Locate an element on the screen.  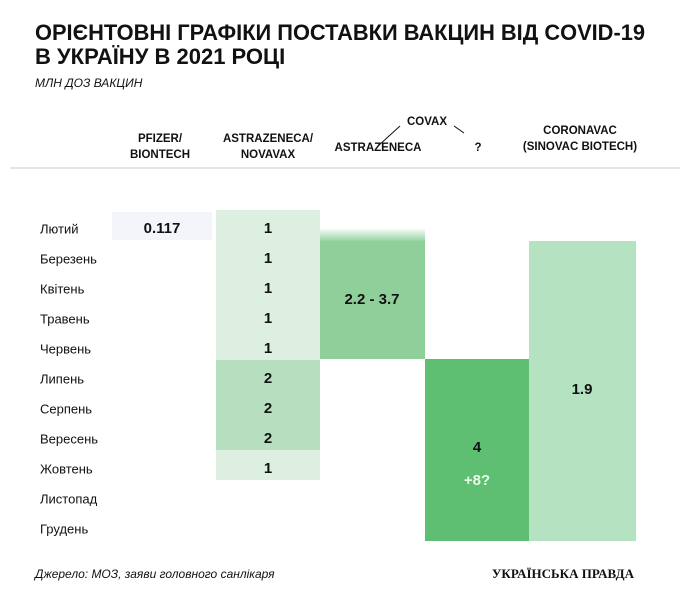
month-label: Грудень is located at coordinates (64, 528).